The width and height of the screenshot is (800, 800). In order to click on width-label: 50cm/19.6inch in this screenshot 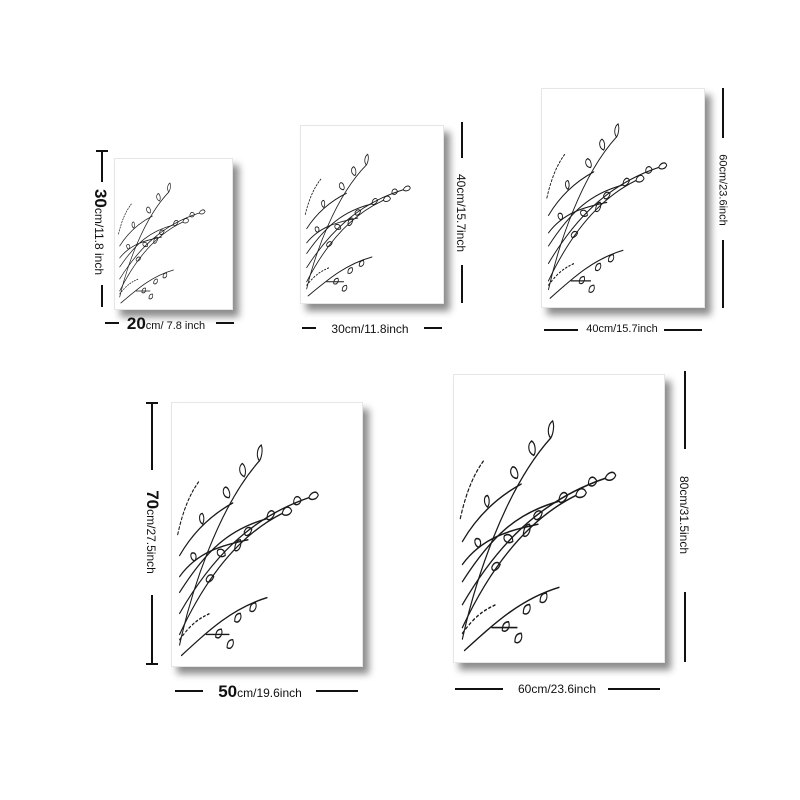, I will do `click(260, 691)`.